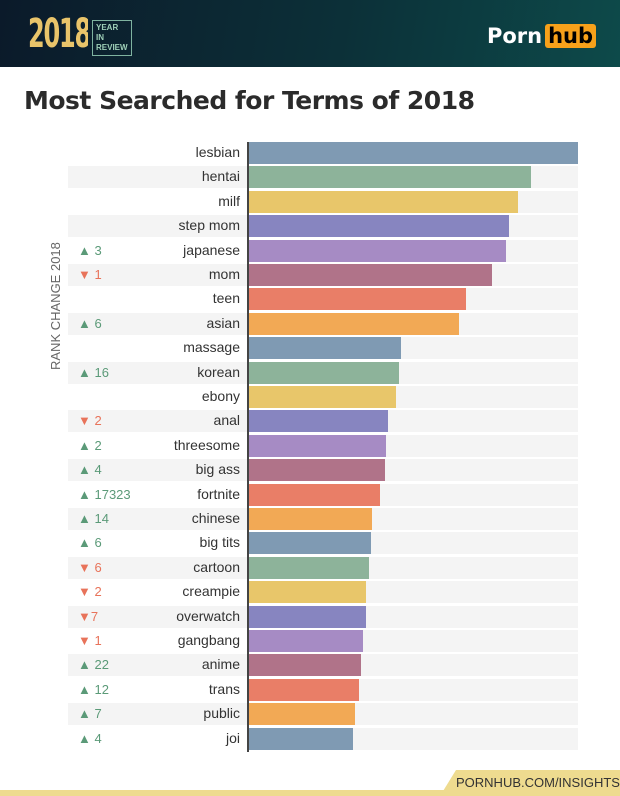 The image size is (620, 796). Describe the element at coordinates (248, 447) in the screenshot. I see `axis-line` at that location.